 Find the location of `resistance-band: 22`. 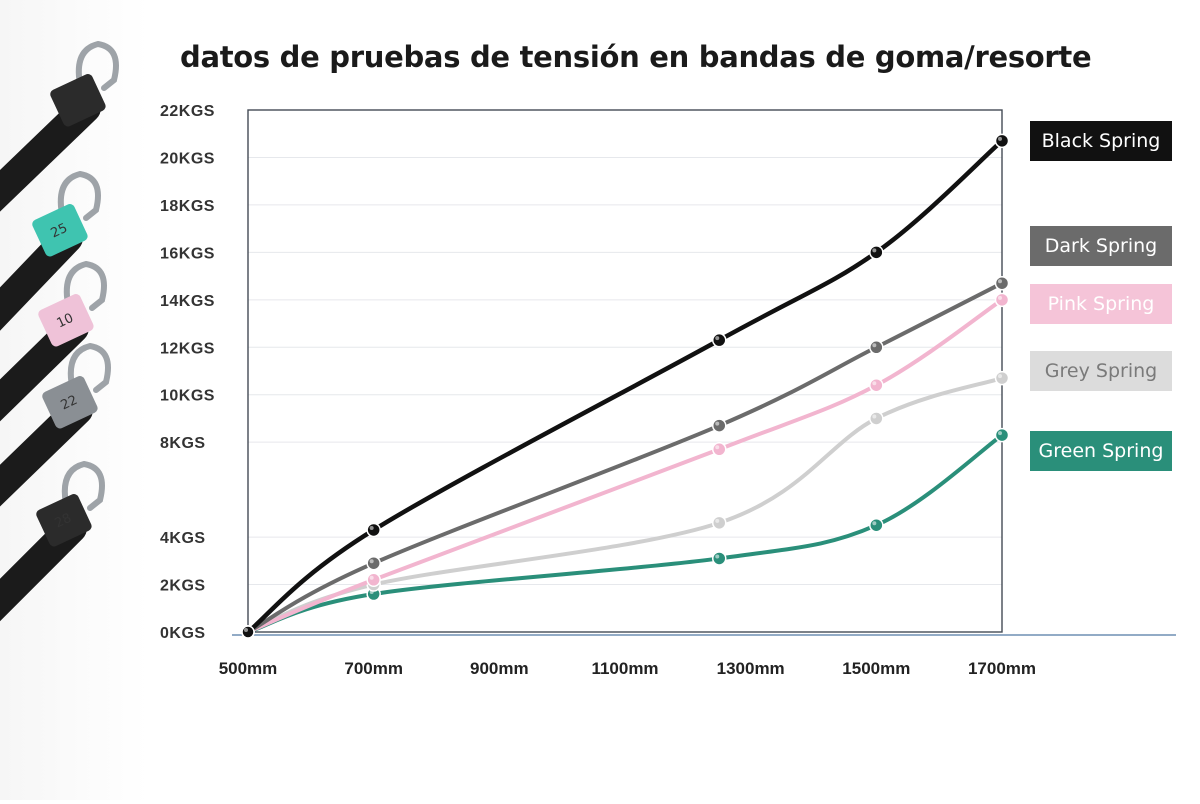

resistance-band: 22 is located at coordinates (55, 424).